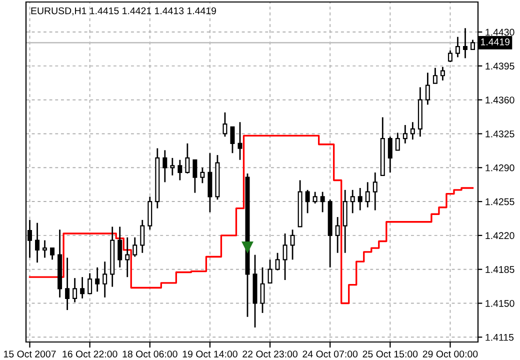 The width and height of the screenshot is (520, 360). Describe the element at coordinates (390, 354) in the screenshot. I see `x-tick-label: 25 Oct 15:00` at that location.